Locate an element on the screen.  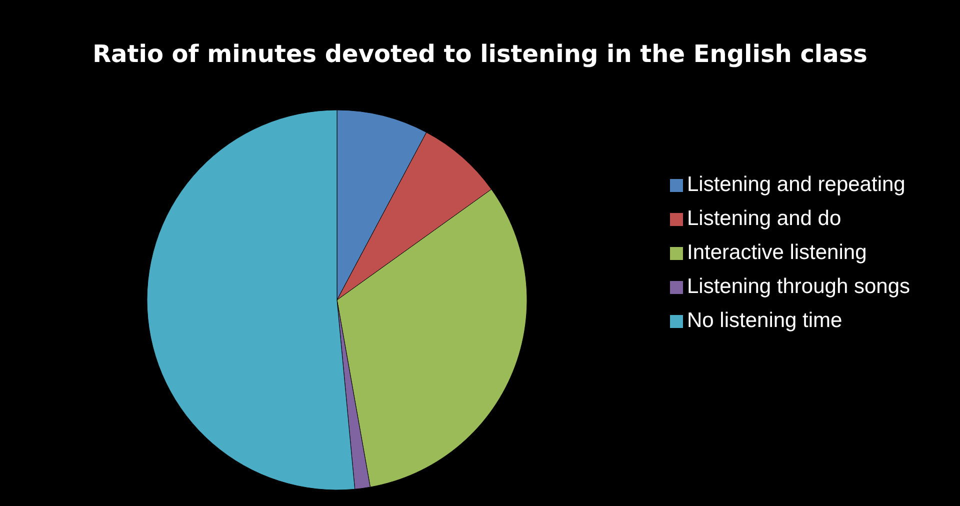
legend-label: No listening time is located at coordinates (764, 320).